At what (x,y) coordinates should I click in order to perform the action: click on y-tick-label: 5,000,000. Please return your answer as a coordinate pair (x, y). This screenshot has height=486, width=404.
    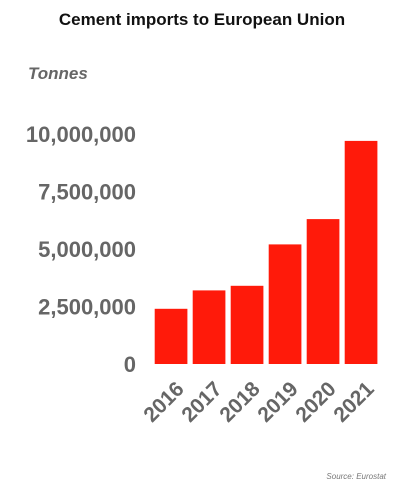
    Looking at the image, I should click on (87, 249).